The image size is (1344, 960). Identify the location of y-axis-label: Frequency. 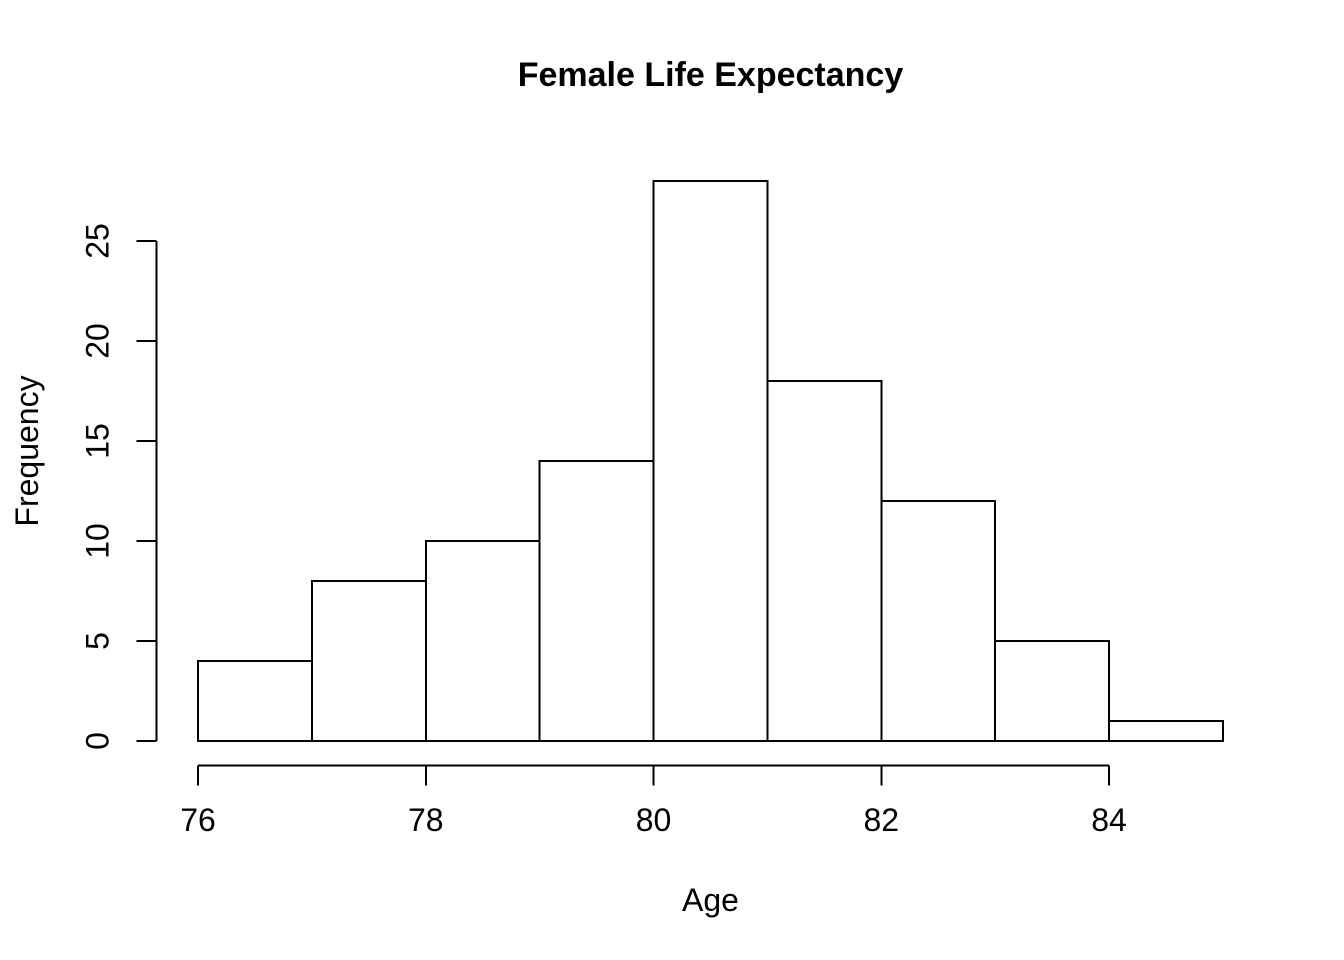
(27, 451).